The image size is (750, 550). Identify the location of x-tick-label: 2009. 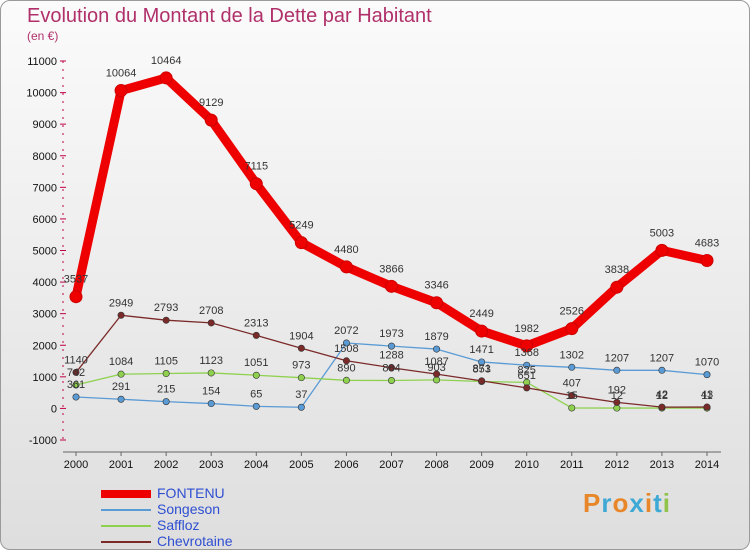
(481, 465).